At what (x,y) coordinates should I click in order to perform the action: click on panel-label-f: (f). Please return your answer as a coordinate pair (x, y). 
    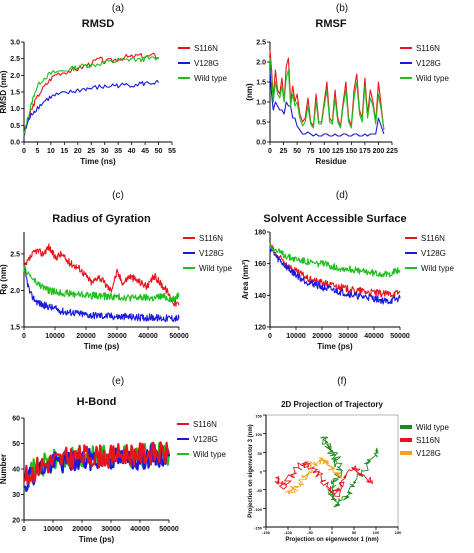
    Looking at the image, I should click on (341, 381).